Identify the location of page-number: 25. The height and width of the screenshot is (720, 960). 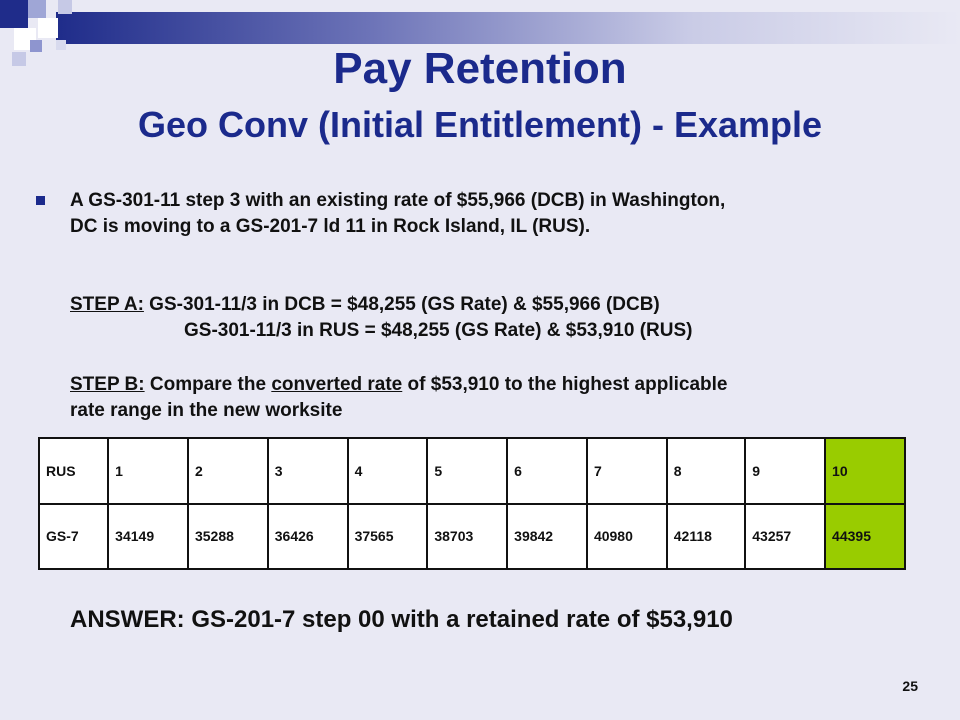
(910, 686).